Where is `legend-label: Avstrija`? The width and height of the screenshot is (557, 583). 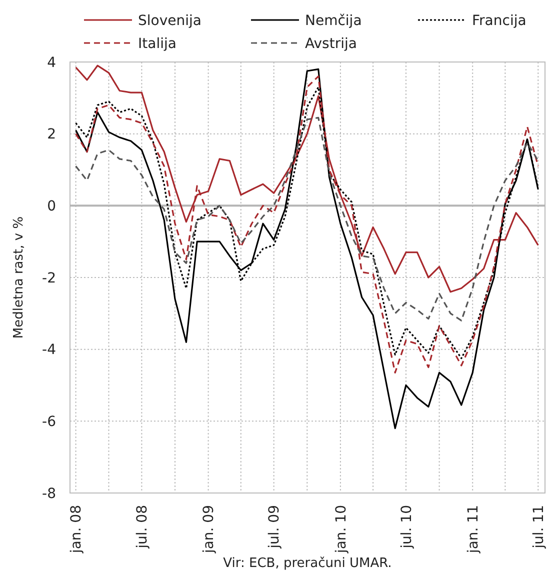
legend-label: Avstrija is located at coordinates (331, 44).